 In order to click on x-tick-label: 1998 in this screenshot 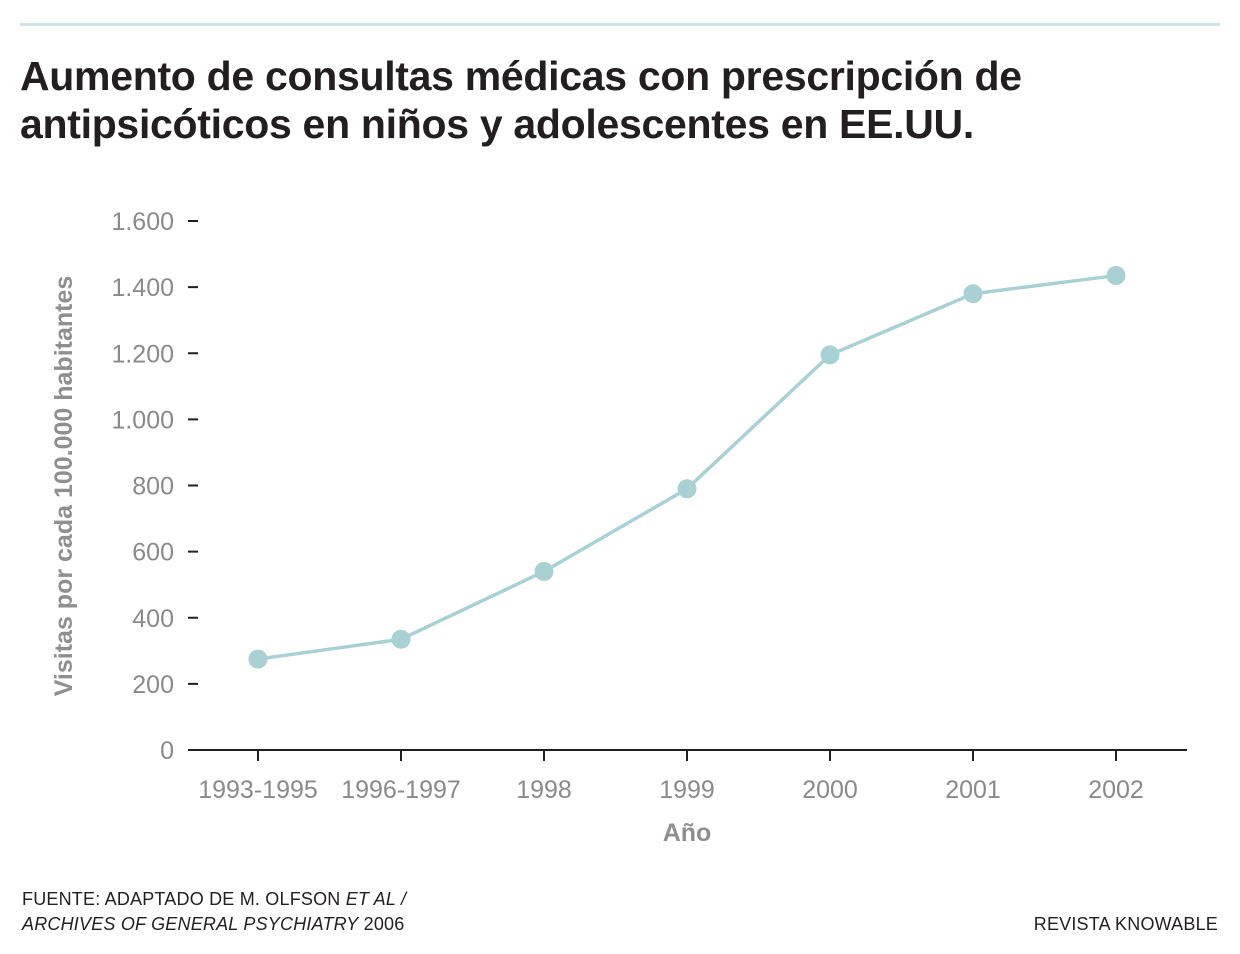, I will do `click(544, 790)`.